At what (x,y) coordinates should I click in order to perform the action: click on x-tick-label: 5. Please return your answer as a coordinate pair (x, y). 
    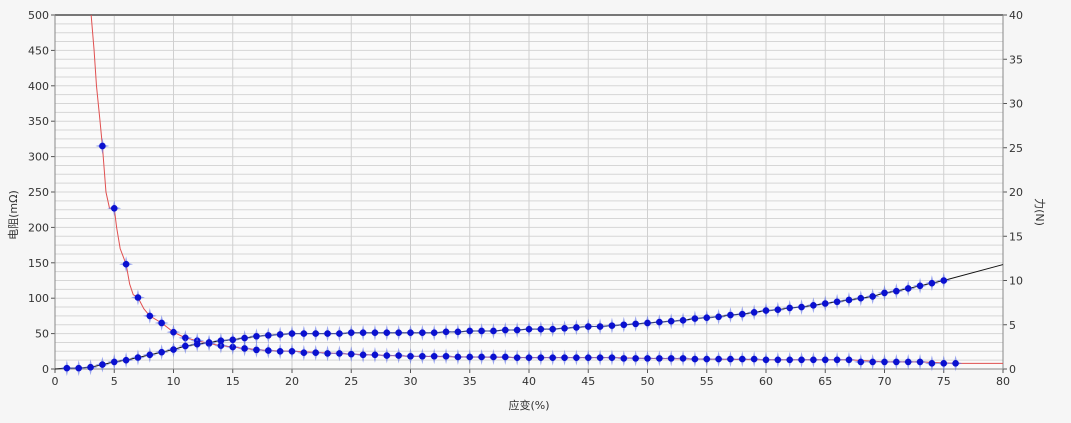
    Looking at the image, I should click on (114, 381).